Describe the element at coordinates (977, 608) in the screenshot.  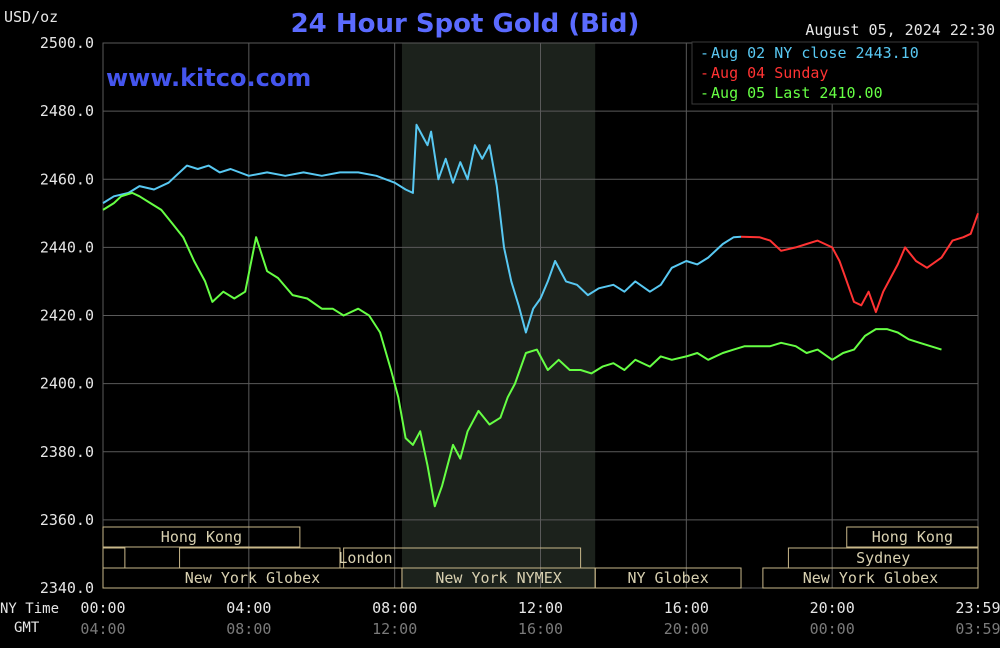
I see `x-tick-label-ny: 23:59` at that location.